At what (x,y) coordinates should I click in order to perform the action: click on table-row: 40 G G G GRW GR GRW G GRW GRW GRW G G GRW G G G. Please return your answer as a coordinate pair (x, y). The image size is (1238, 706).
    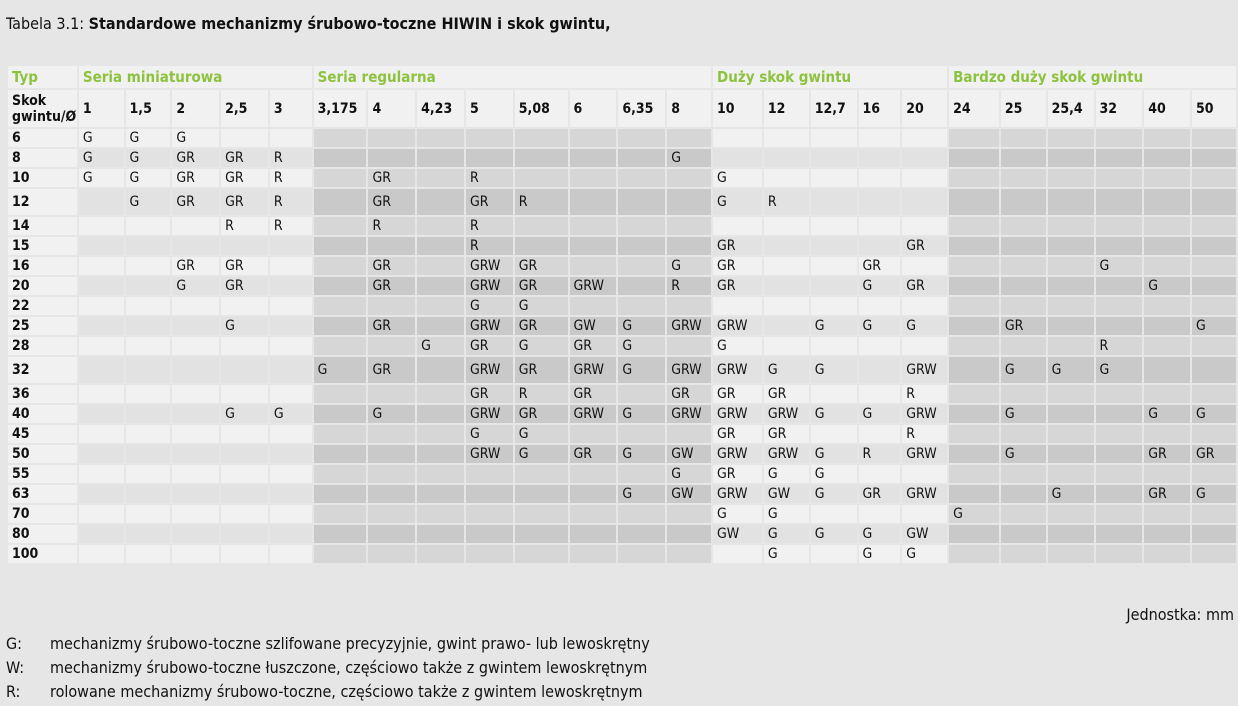
    Looking at the image, I should click on (622, 414).